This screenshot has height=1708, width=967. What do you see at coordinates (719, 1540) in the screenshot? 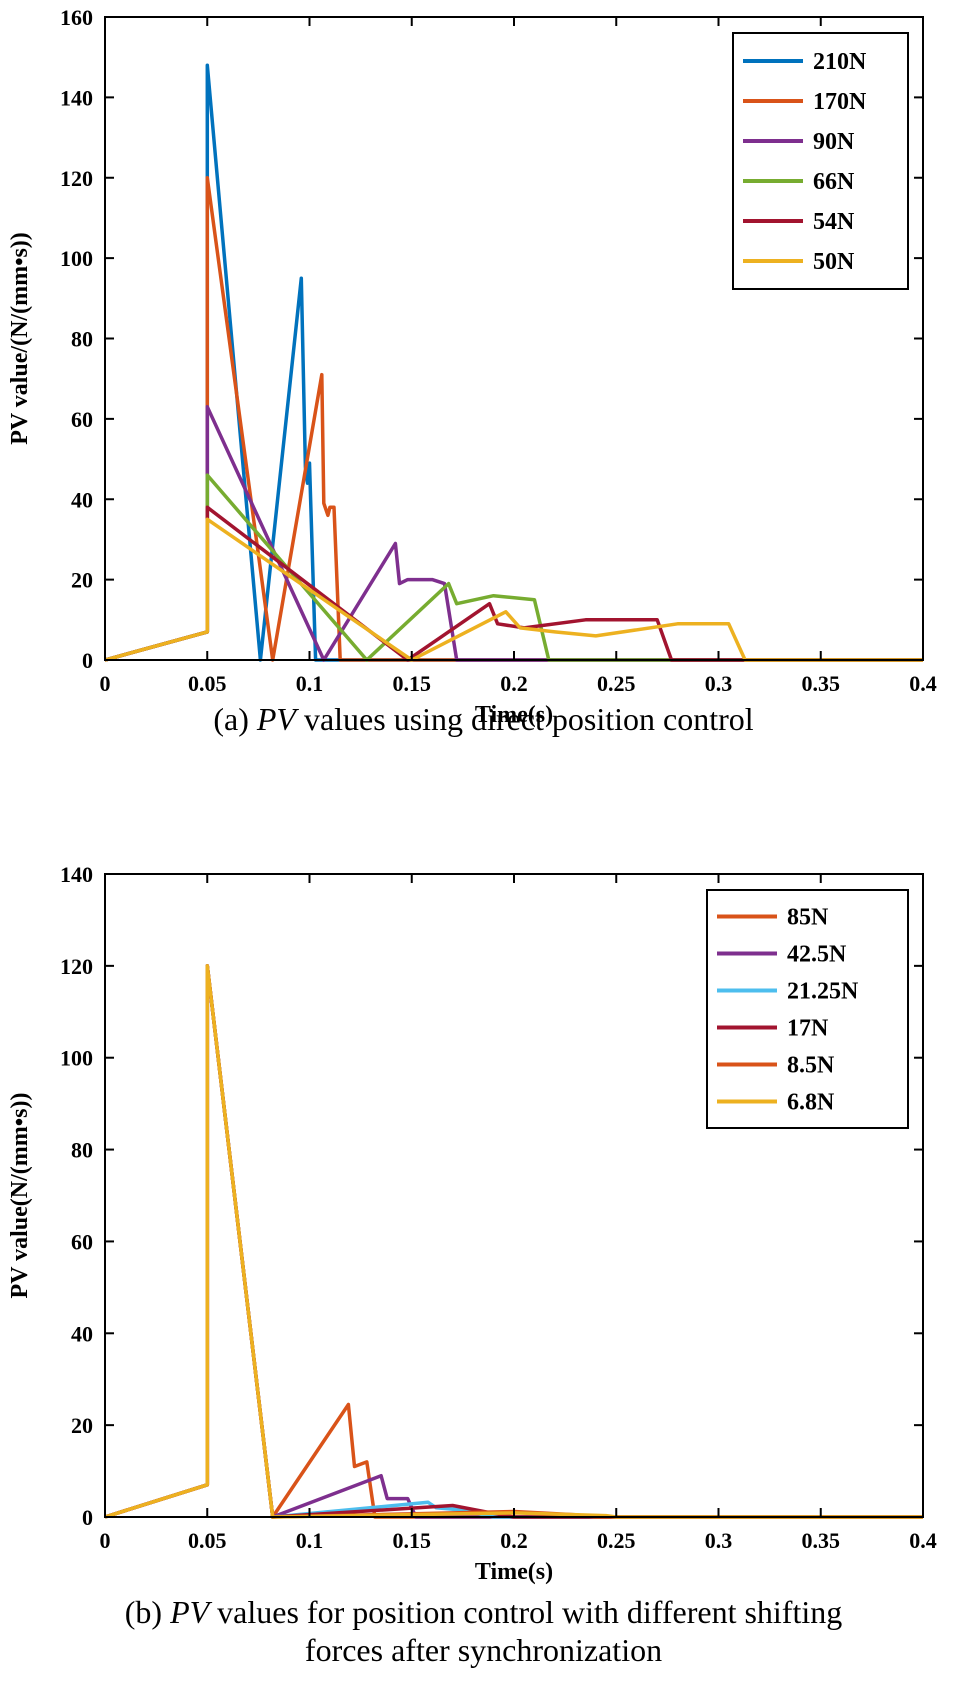
I see `chart-b-x-tick-label: 0.3` at bounding box center [719, 1540].